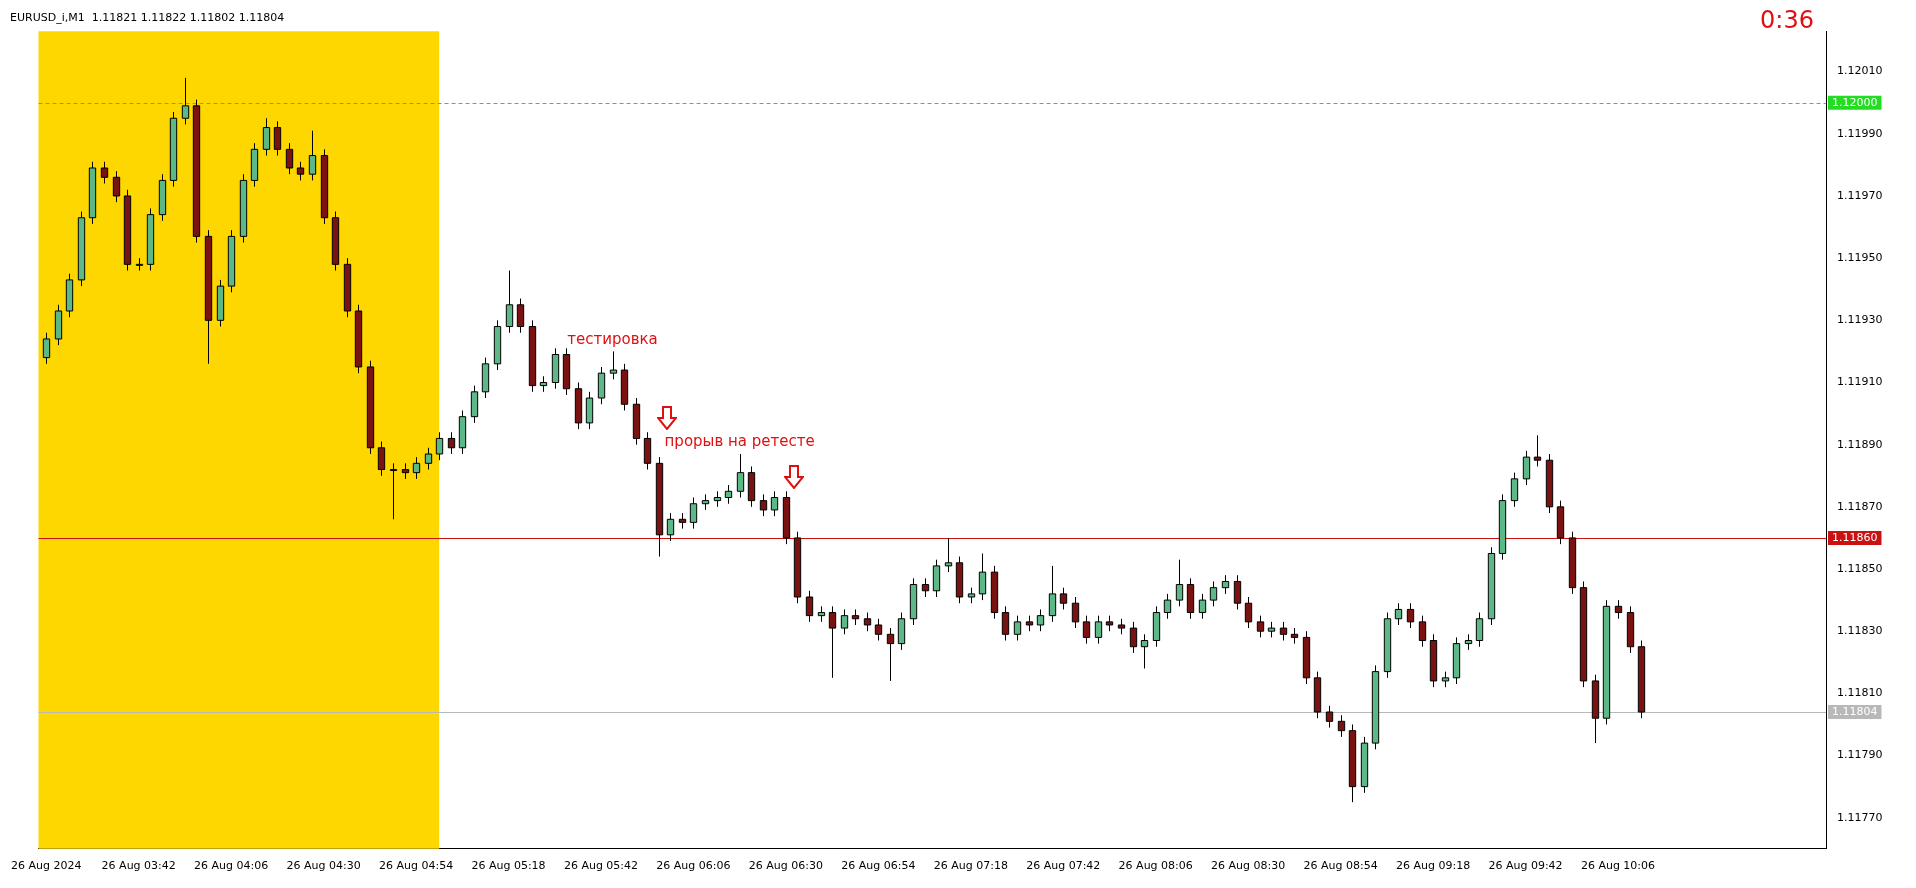 This screenshot has width=1916, height=888. What do you see at coordinates (1860, 506) in the screenshot?
I see `y-tick-label: 1.11870` at bounding box center [1860, 506].